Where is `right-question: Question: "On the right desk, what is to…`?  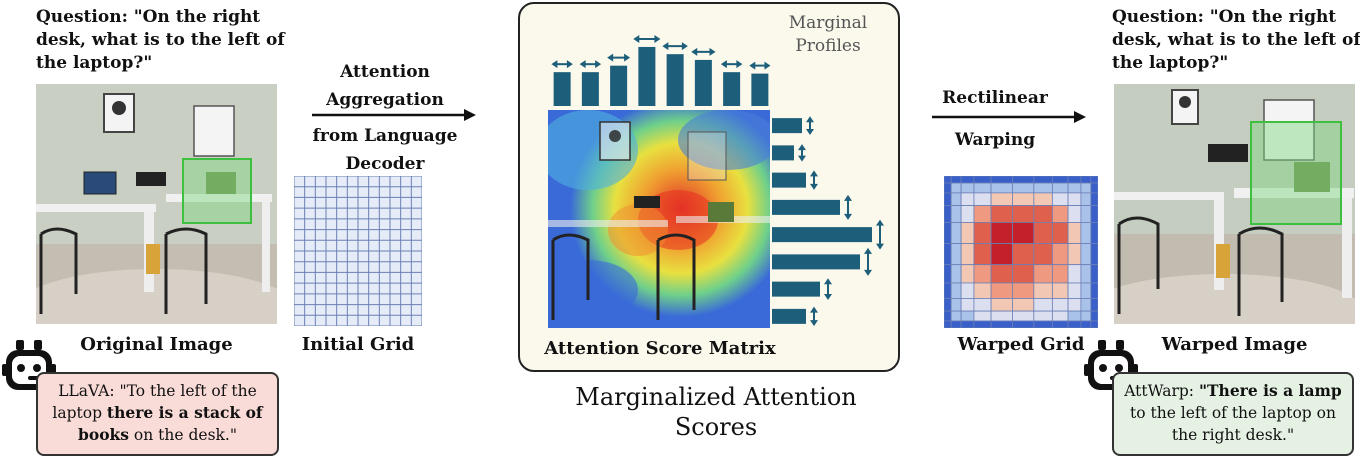 right-question: Question: "On the right desk, what is to… is located at coordinates (1236, 40).